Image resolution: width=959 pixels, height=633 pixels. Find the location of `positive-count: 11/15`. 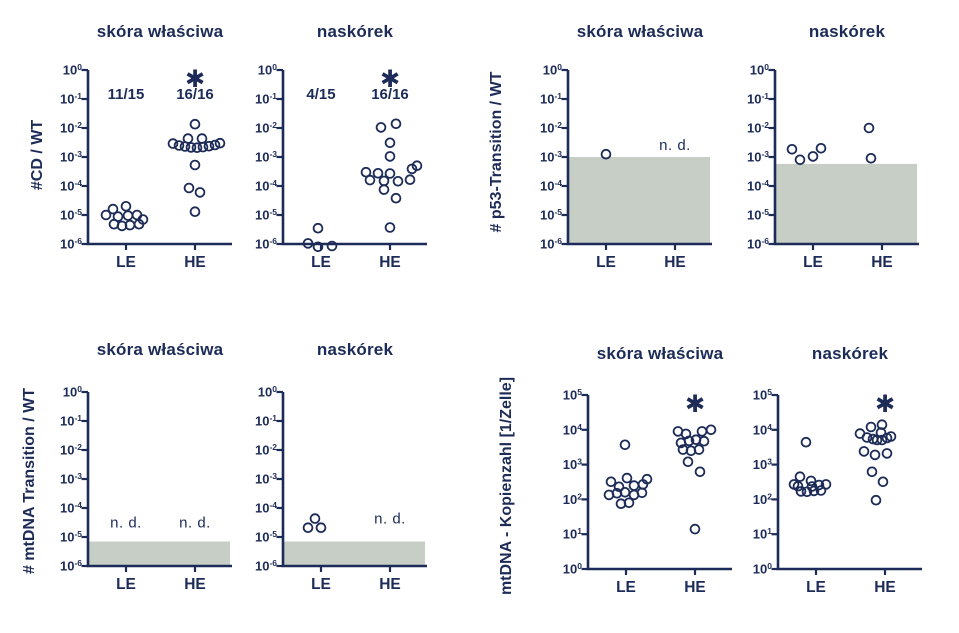

positive-count: 11/15 is located at coordinates (126, 94).